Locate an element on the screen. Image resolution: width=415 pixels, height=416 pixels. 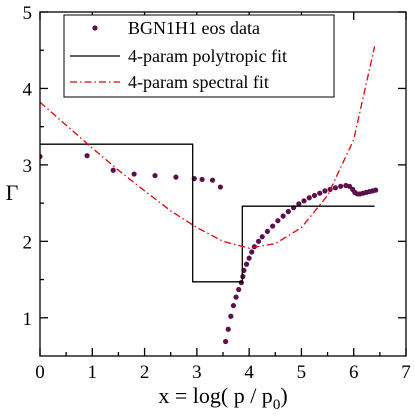
y-tick-label: 4 is located at coordinates (28, 89).